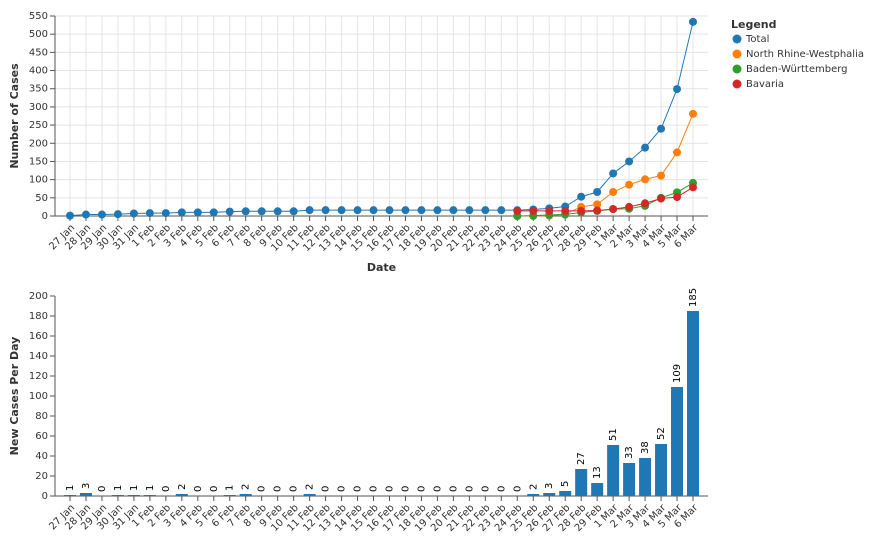 The width and height of the screenshot is (869, 540). What do you see at coordinates (549, 486) in the screenshot?
I see `data-label: 3` at bounding box center [549, 486].